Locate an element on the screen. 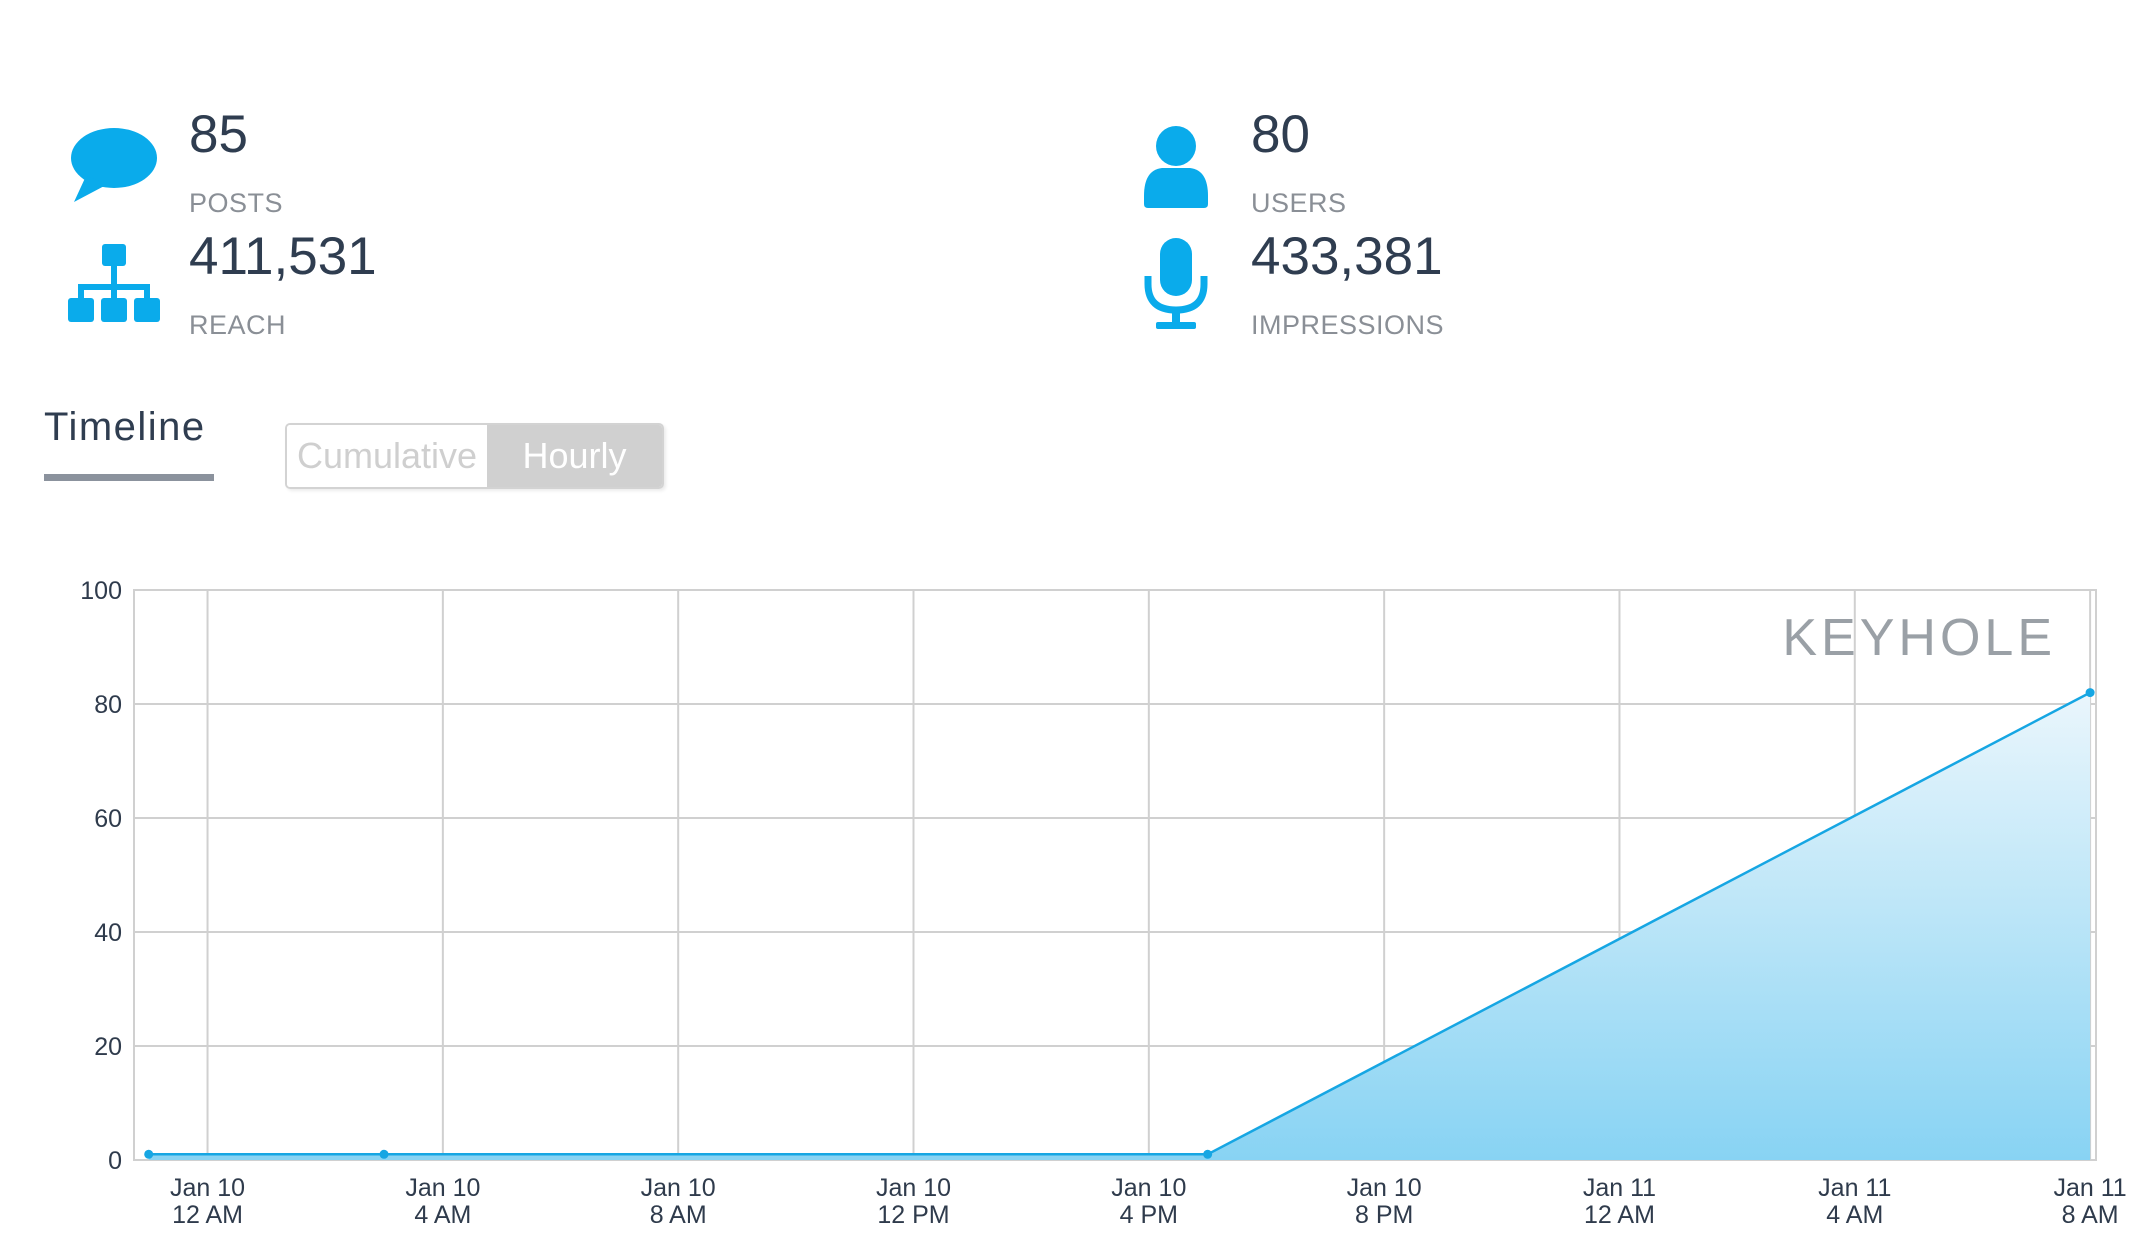 Image resolution: width=2148 pixels, height=1240 pixels. users-label: USERS is located at coordinates (1299, 203).